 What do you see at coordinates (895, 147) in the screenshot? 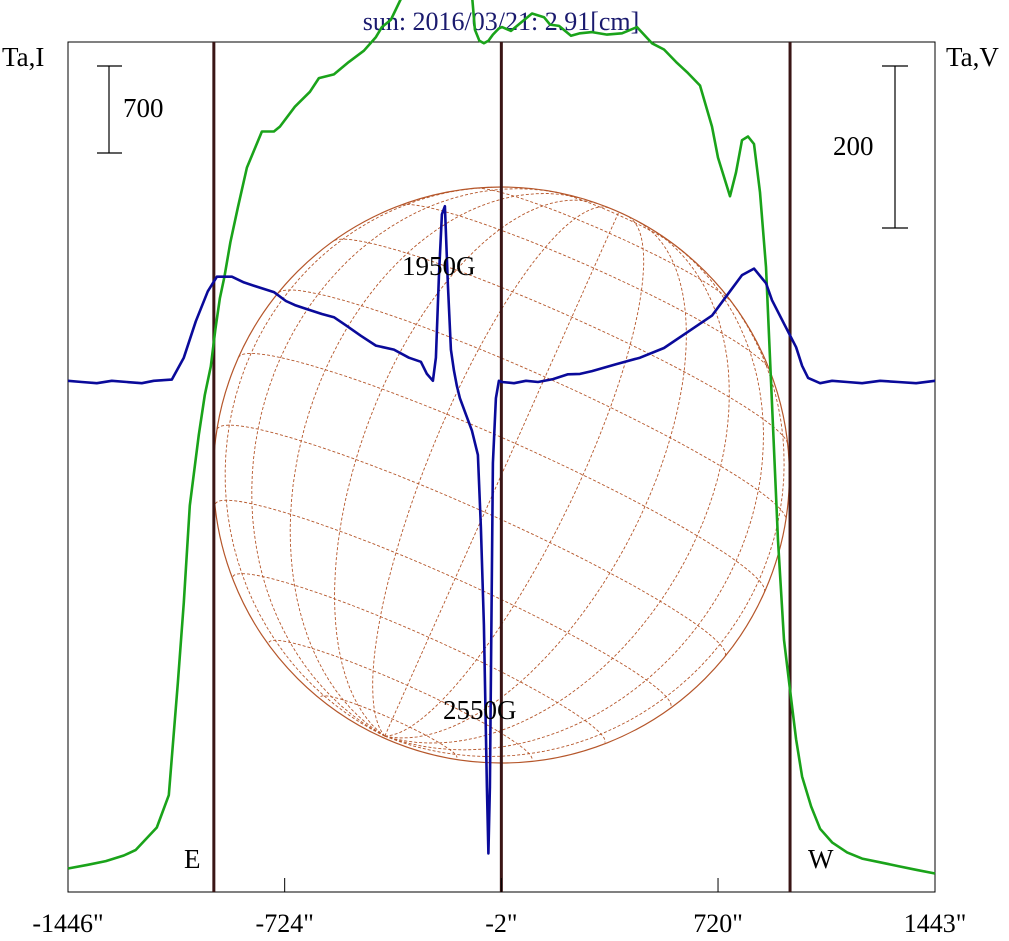
I see `scale-bar-right` at bounding box center [895, 147].